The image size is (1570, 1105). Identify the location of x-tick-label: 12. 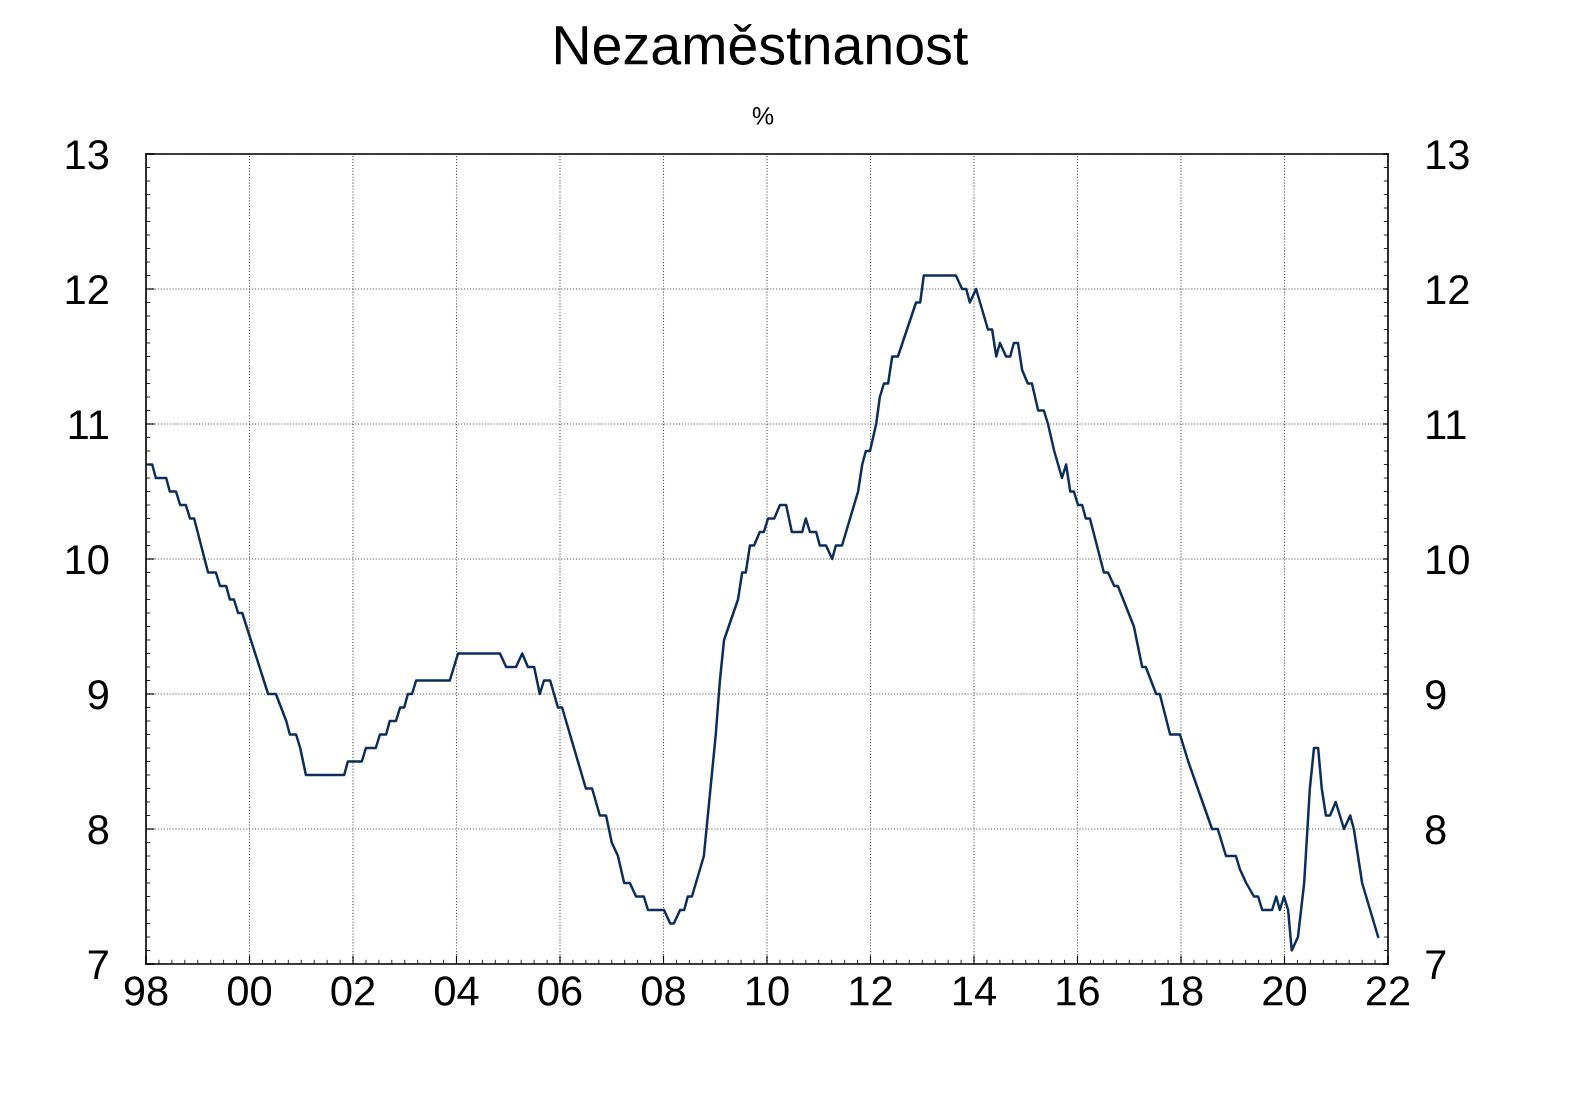
(871, 991).